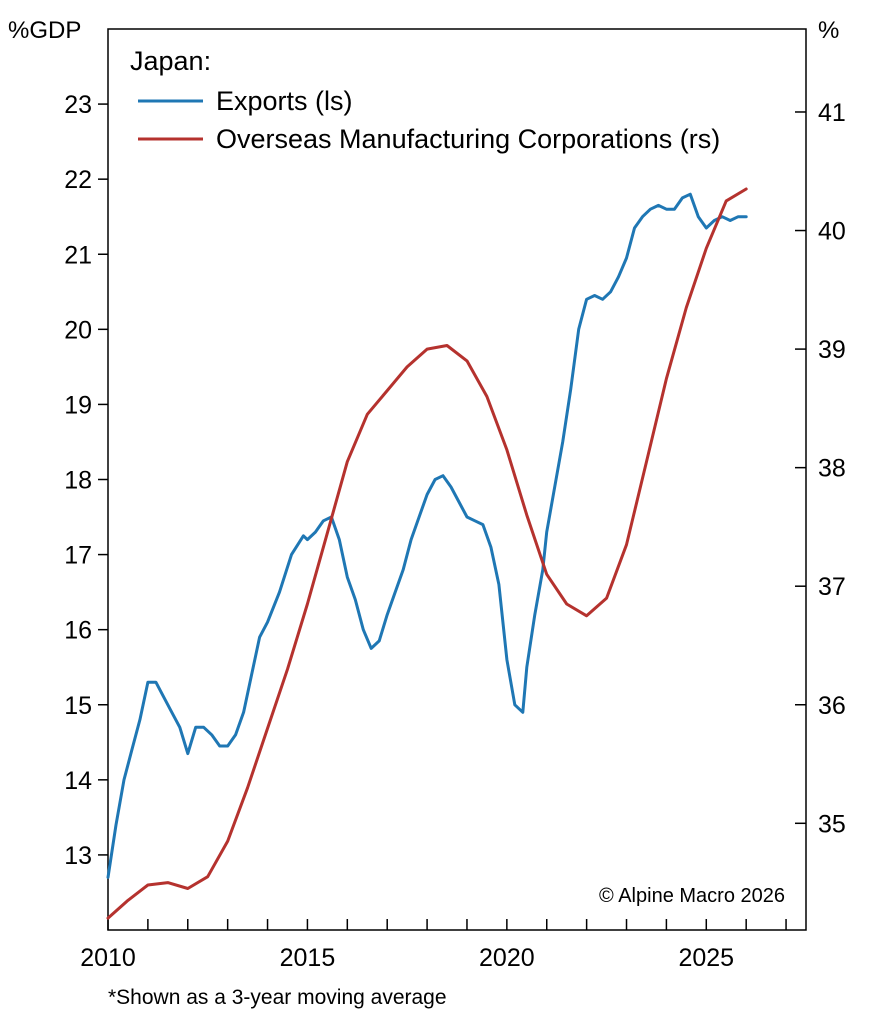 The width and height of the screenshot is (869, 1024). I want to click on left-tick-label-17: 17, so click(78, 556).